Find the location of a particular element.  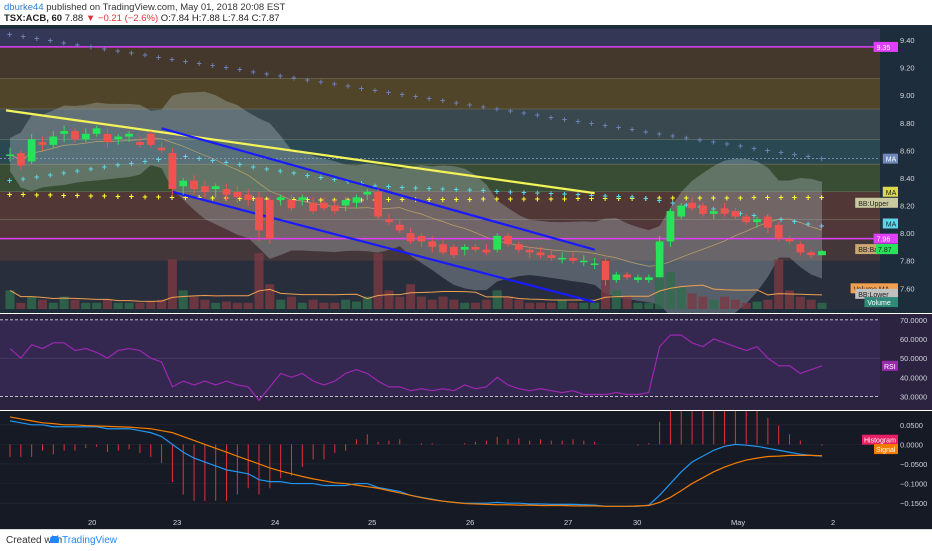

time-axis-tick: 26 is located at coordinates (470, 522).